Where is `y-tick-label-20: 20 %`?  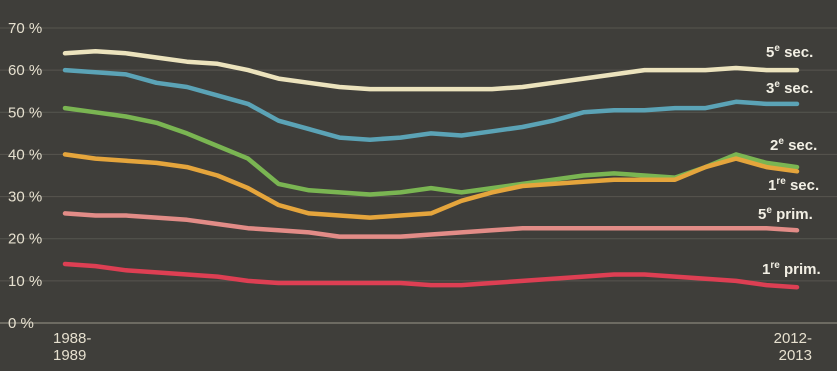
y-tick-label-20: 20 % is located at coordinates (25, 239).